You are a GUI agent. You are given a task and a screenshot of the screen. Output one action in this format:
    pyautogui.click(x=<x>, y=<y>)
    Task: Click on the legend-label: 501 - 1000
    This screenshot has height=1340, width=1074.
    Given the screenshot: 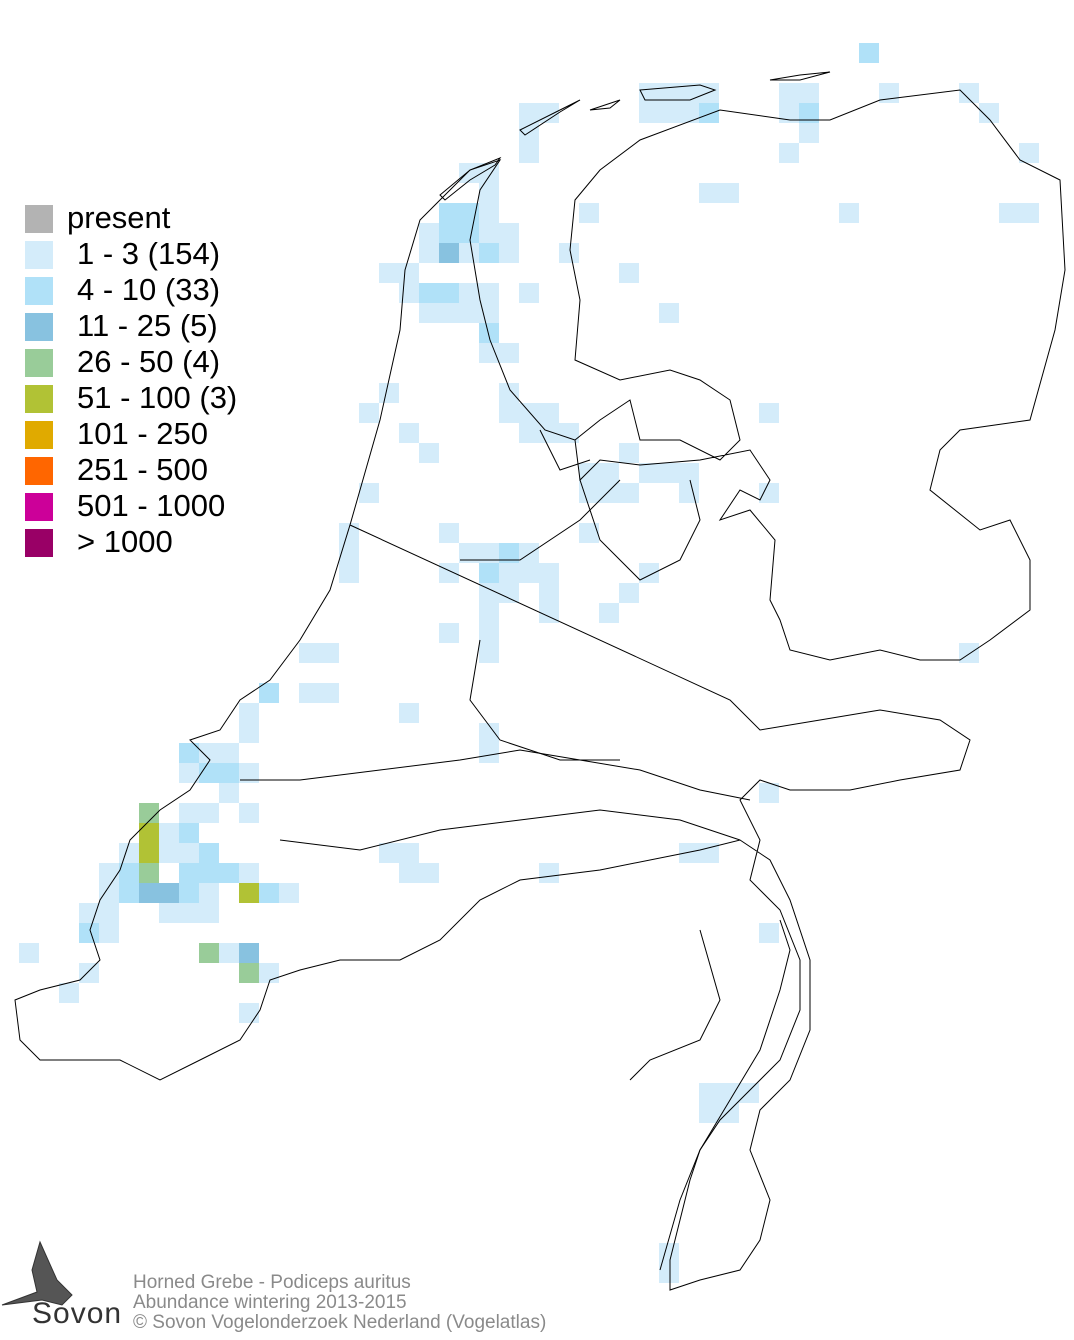 What is the action you would take?
    pyautogui.click(x=151, y=505)
    